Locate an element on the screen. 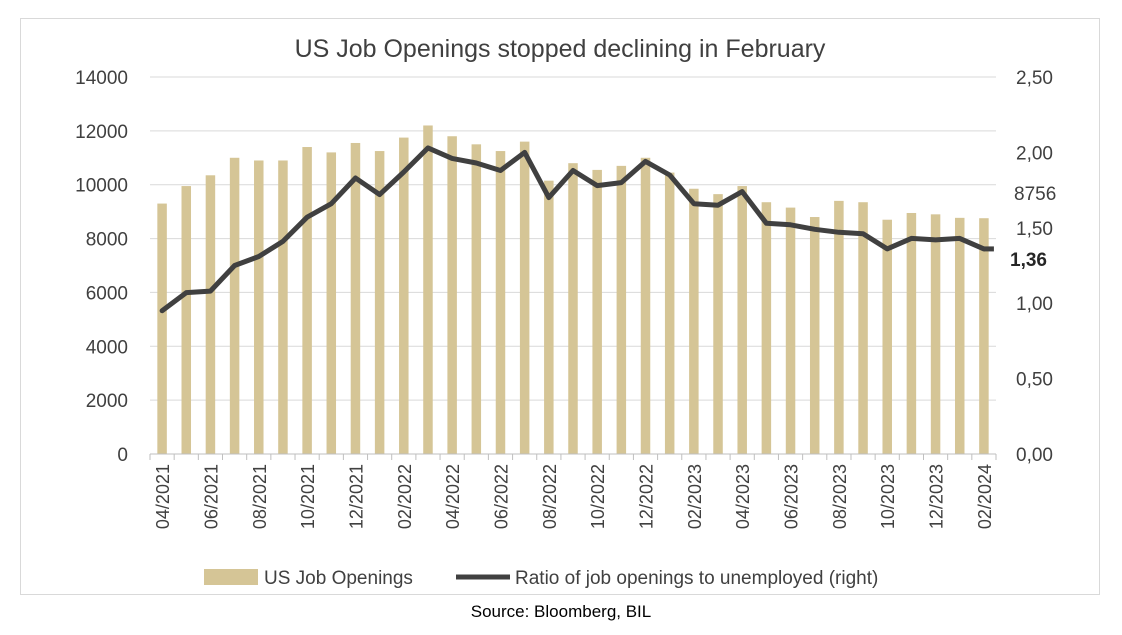 This screenshot has width=1122, height=635. y-right-tick-label: 2,50 is located at coordinates (1034, 78).